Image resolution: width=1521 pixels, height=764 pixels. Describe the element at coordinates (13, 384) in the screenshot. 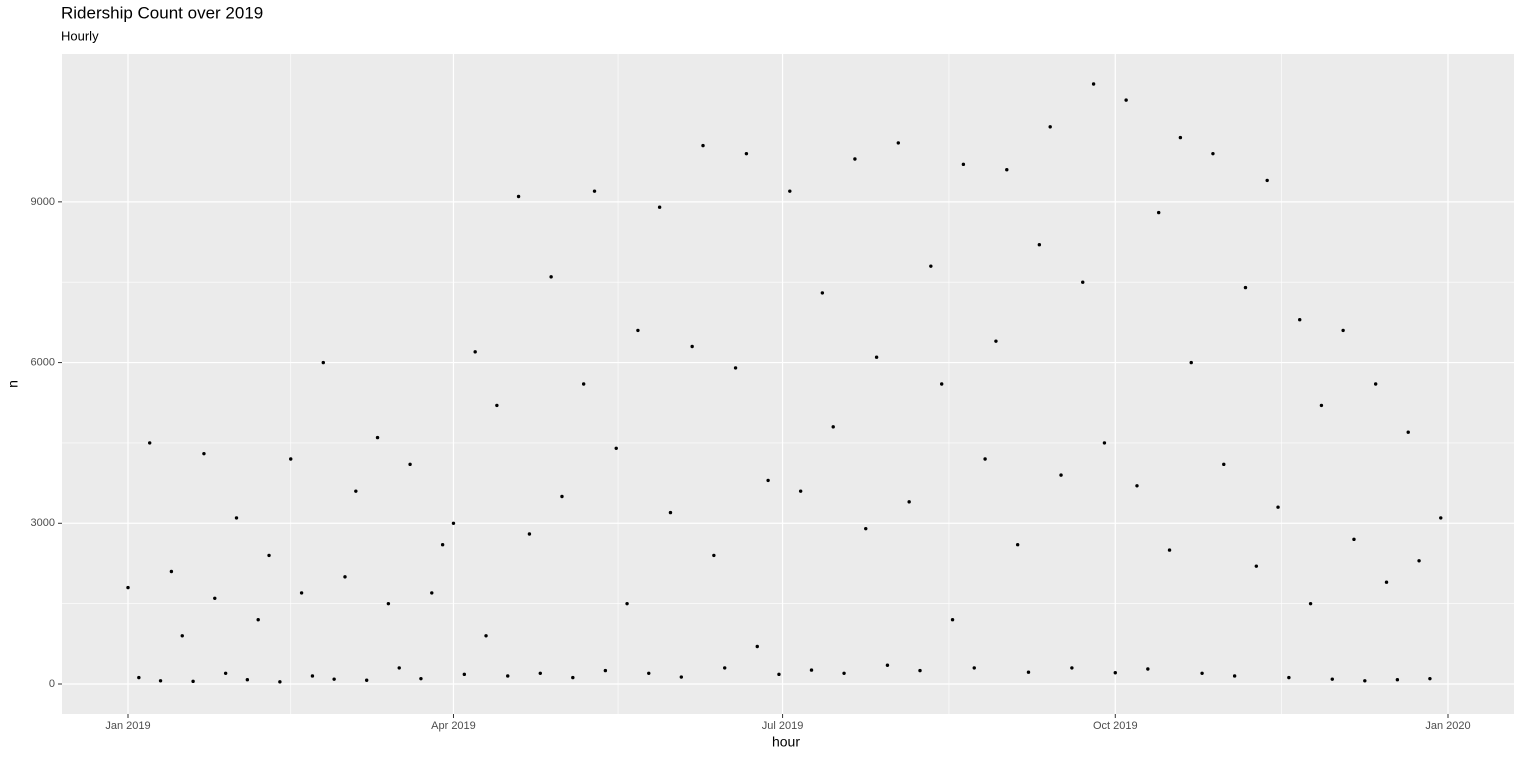

I see `y-axis-label: n` at that location.